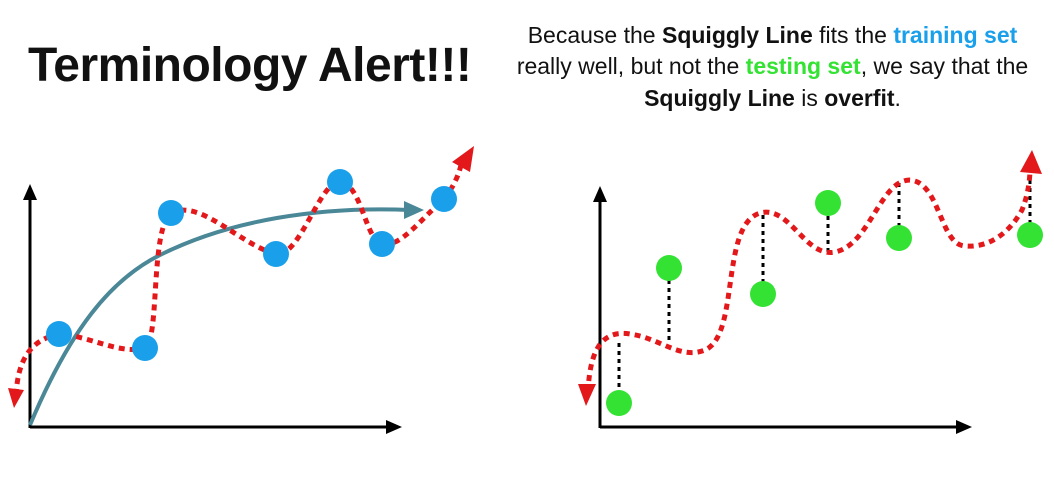  What do you see at coordinates (719, 97) in the screenshot?
I see `caption-squiggly-line-2: Squiggly Line` at bounding box center [719, 97].